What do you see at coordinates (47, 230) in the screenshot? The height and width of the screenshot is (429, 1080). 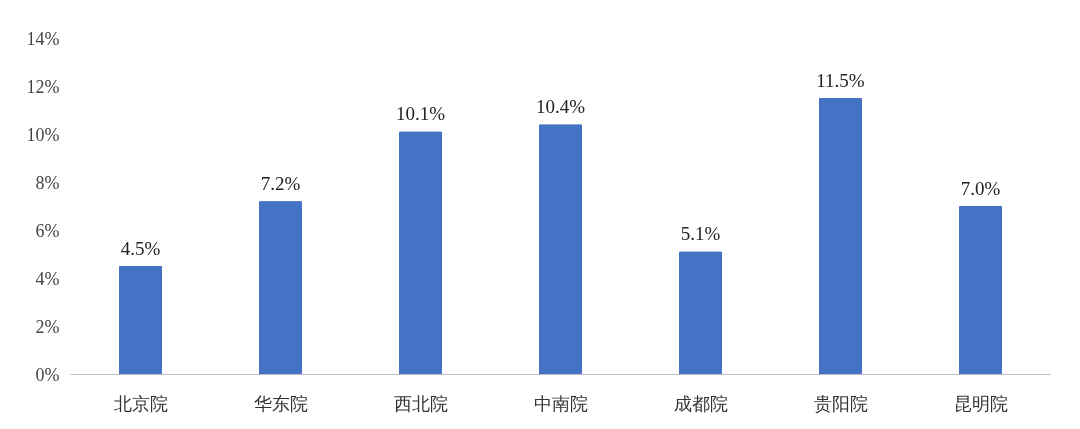 I see `y-tick-label: 6%` at bounding box center [47, 230].